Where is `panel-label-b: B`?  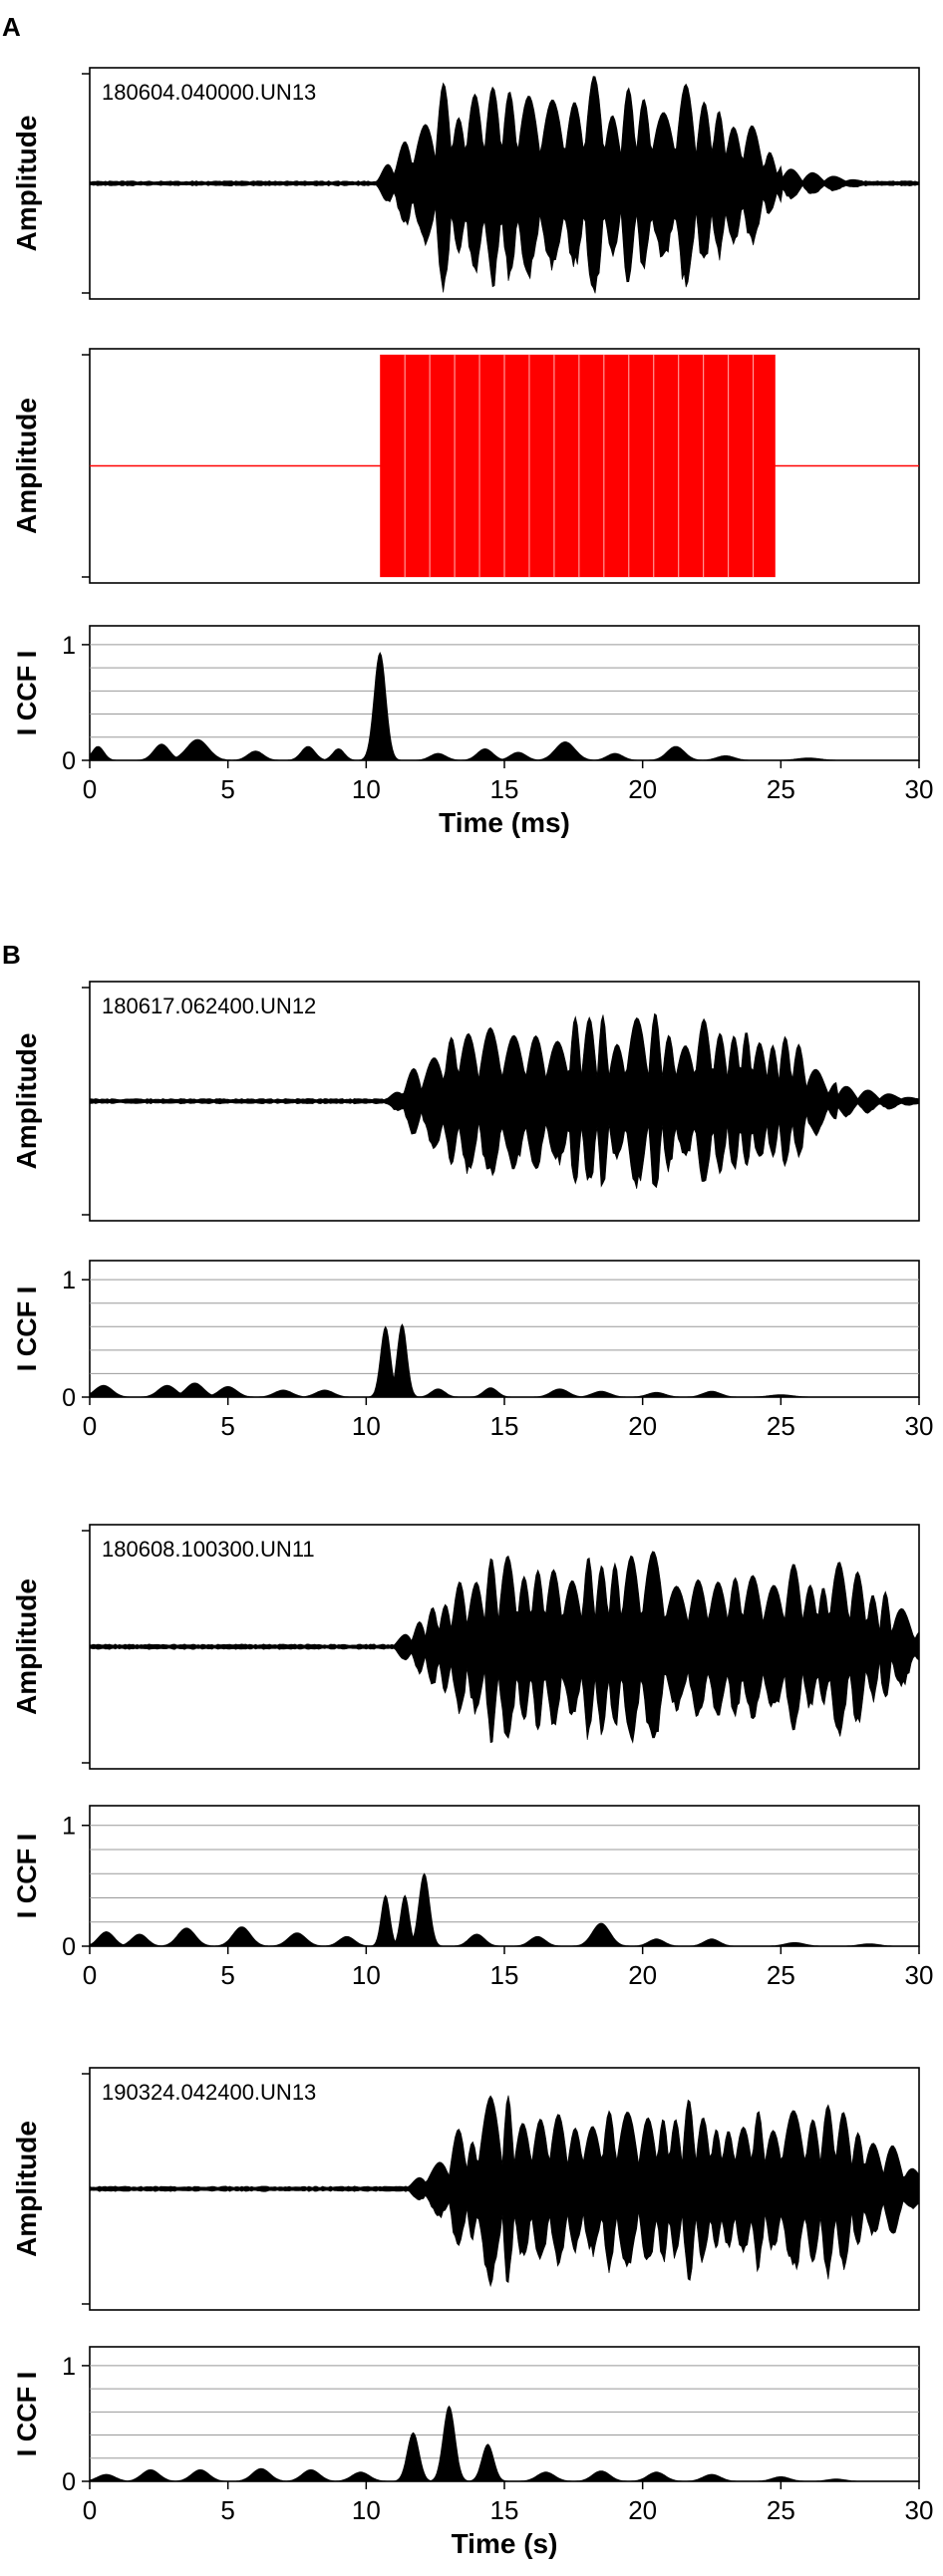
panel-label-b: B is located at coordinates (11, 955).